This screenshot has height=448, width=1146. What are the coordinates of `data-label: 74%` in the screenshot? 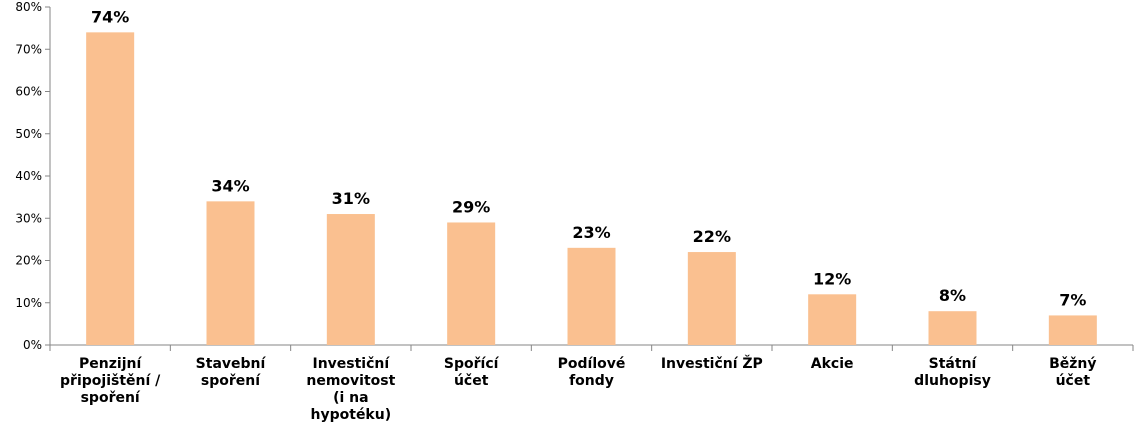 It's located at (110, 16).